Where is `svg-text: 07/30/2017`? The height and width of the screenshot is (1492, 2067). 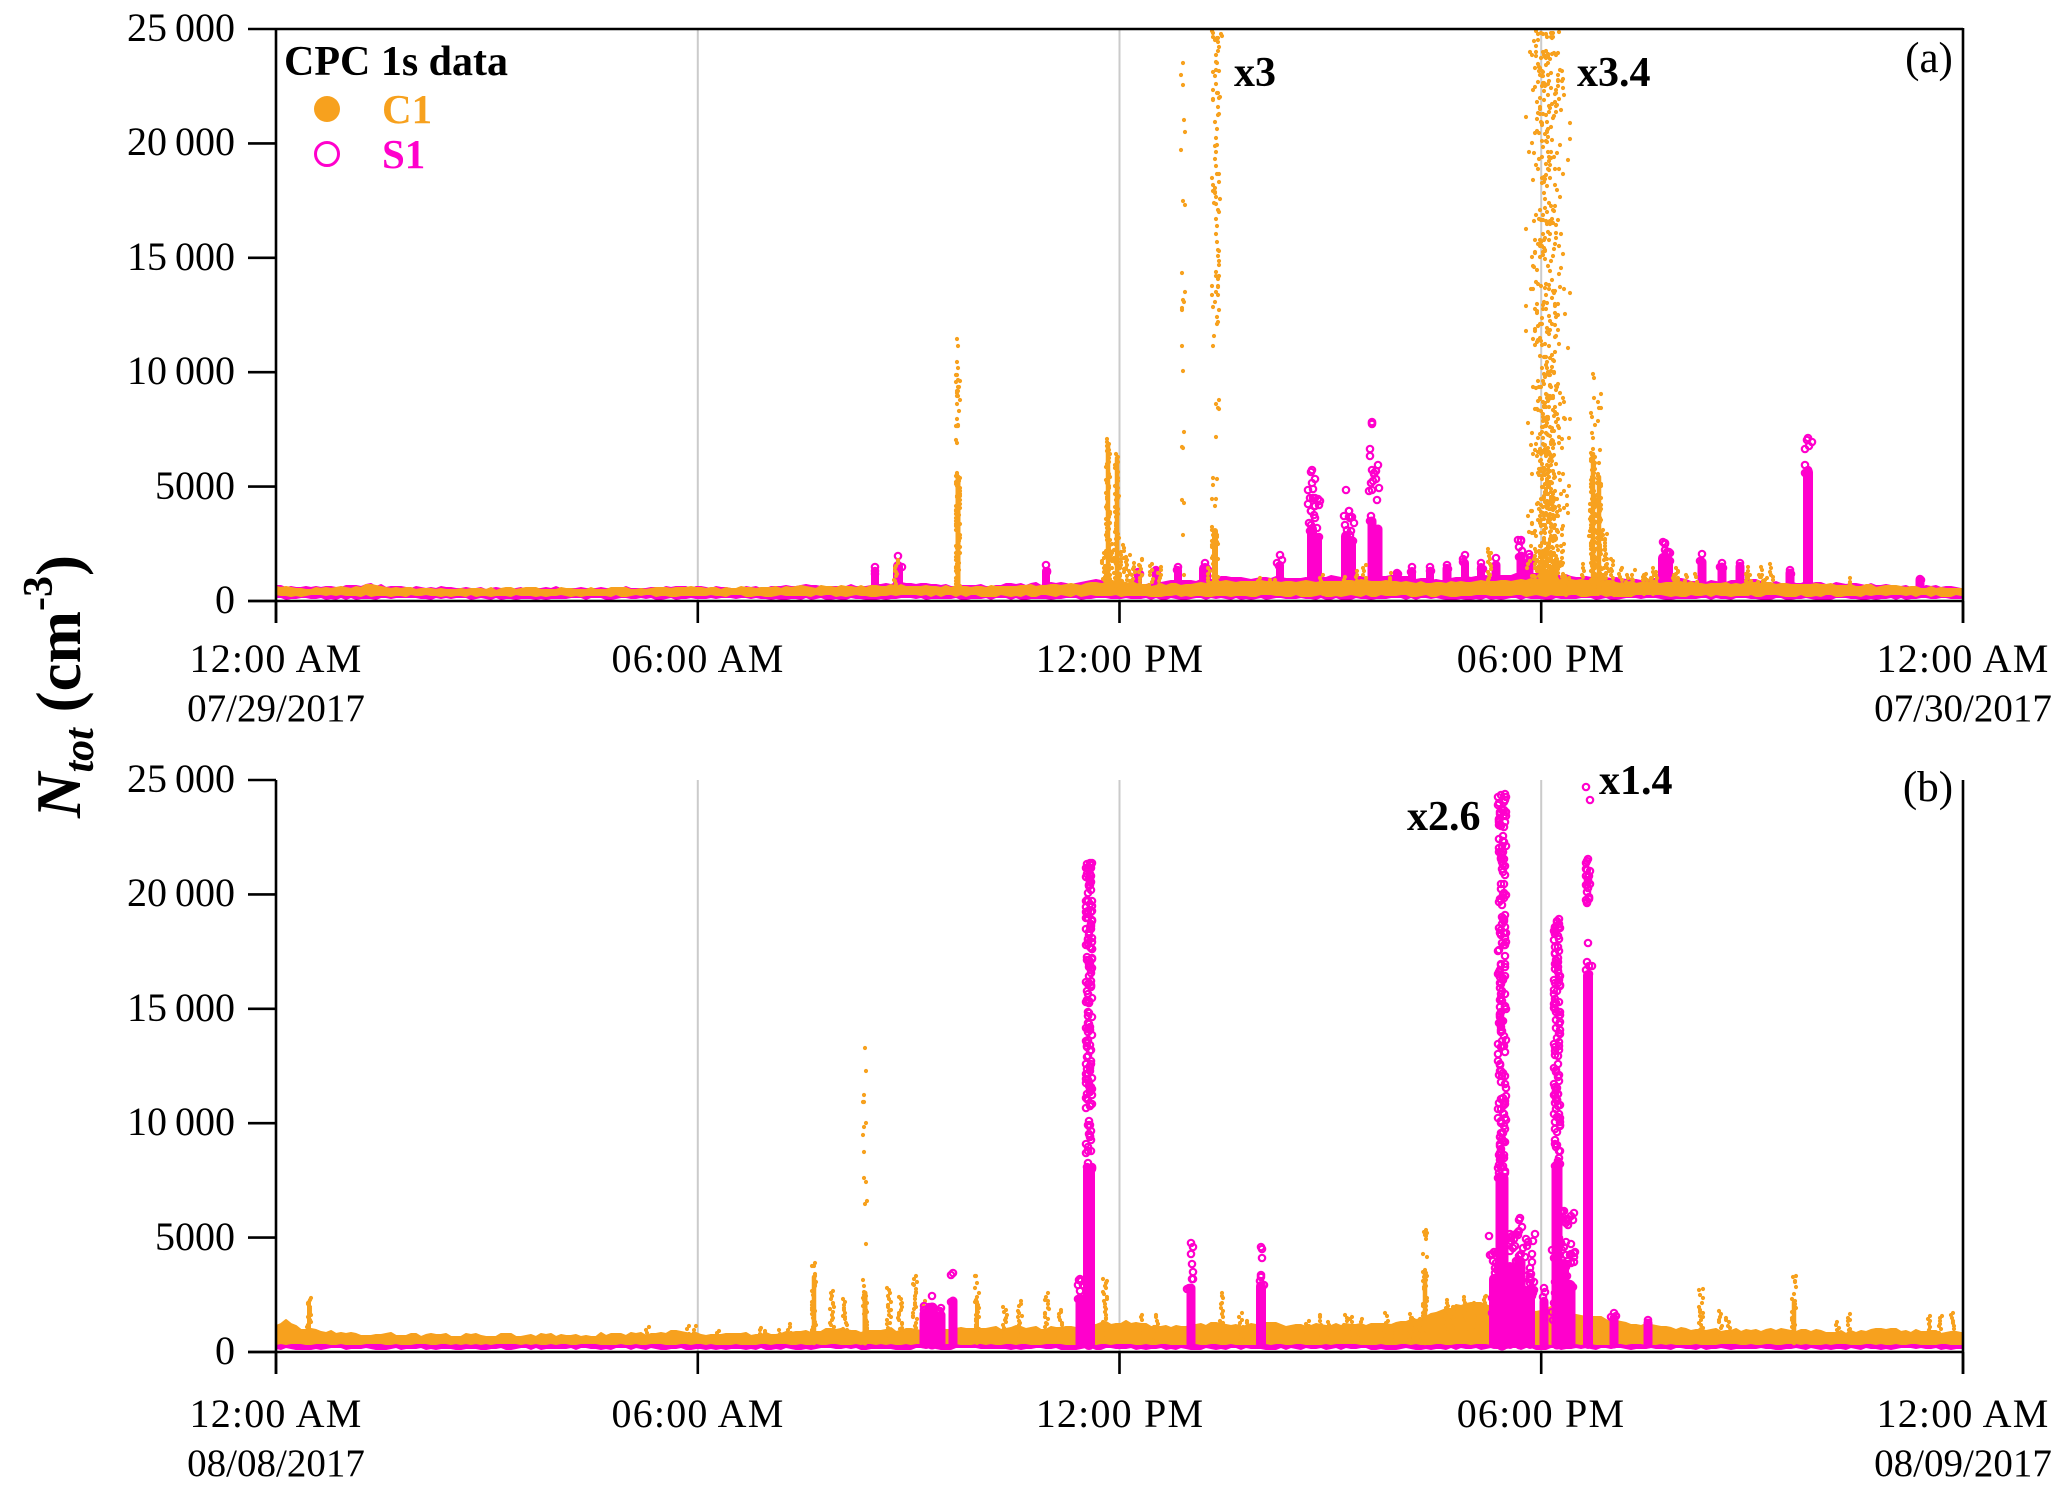
svg-text: 07/30/2017 is located at coordinates (1963, 708).